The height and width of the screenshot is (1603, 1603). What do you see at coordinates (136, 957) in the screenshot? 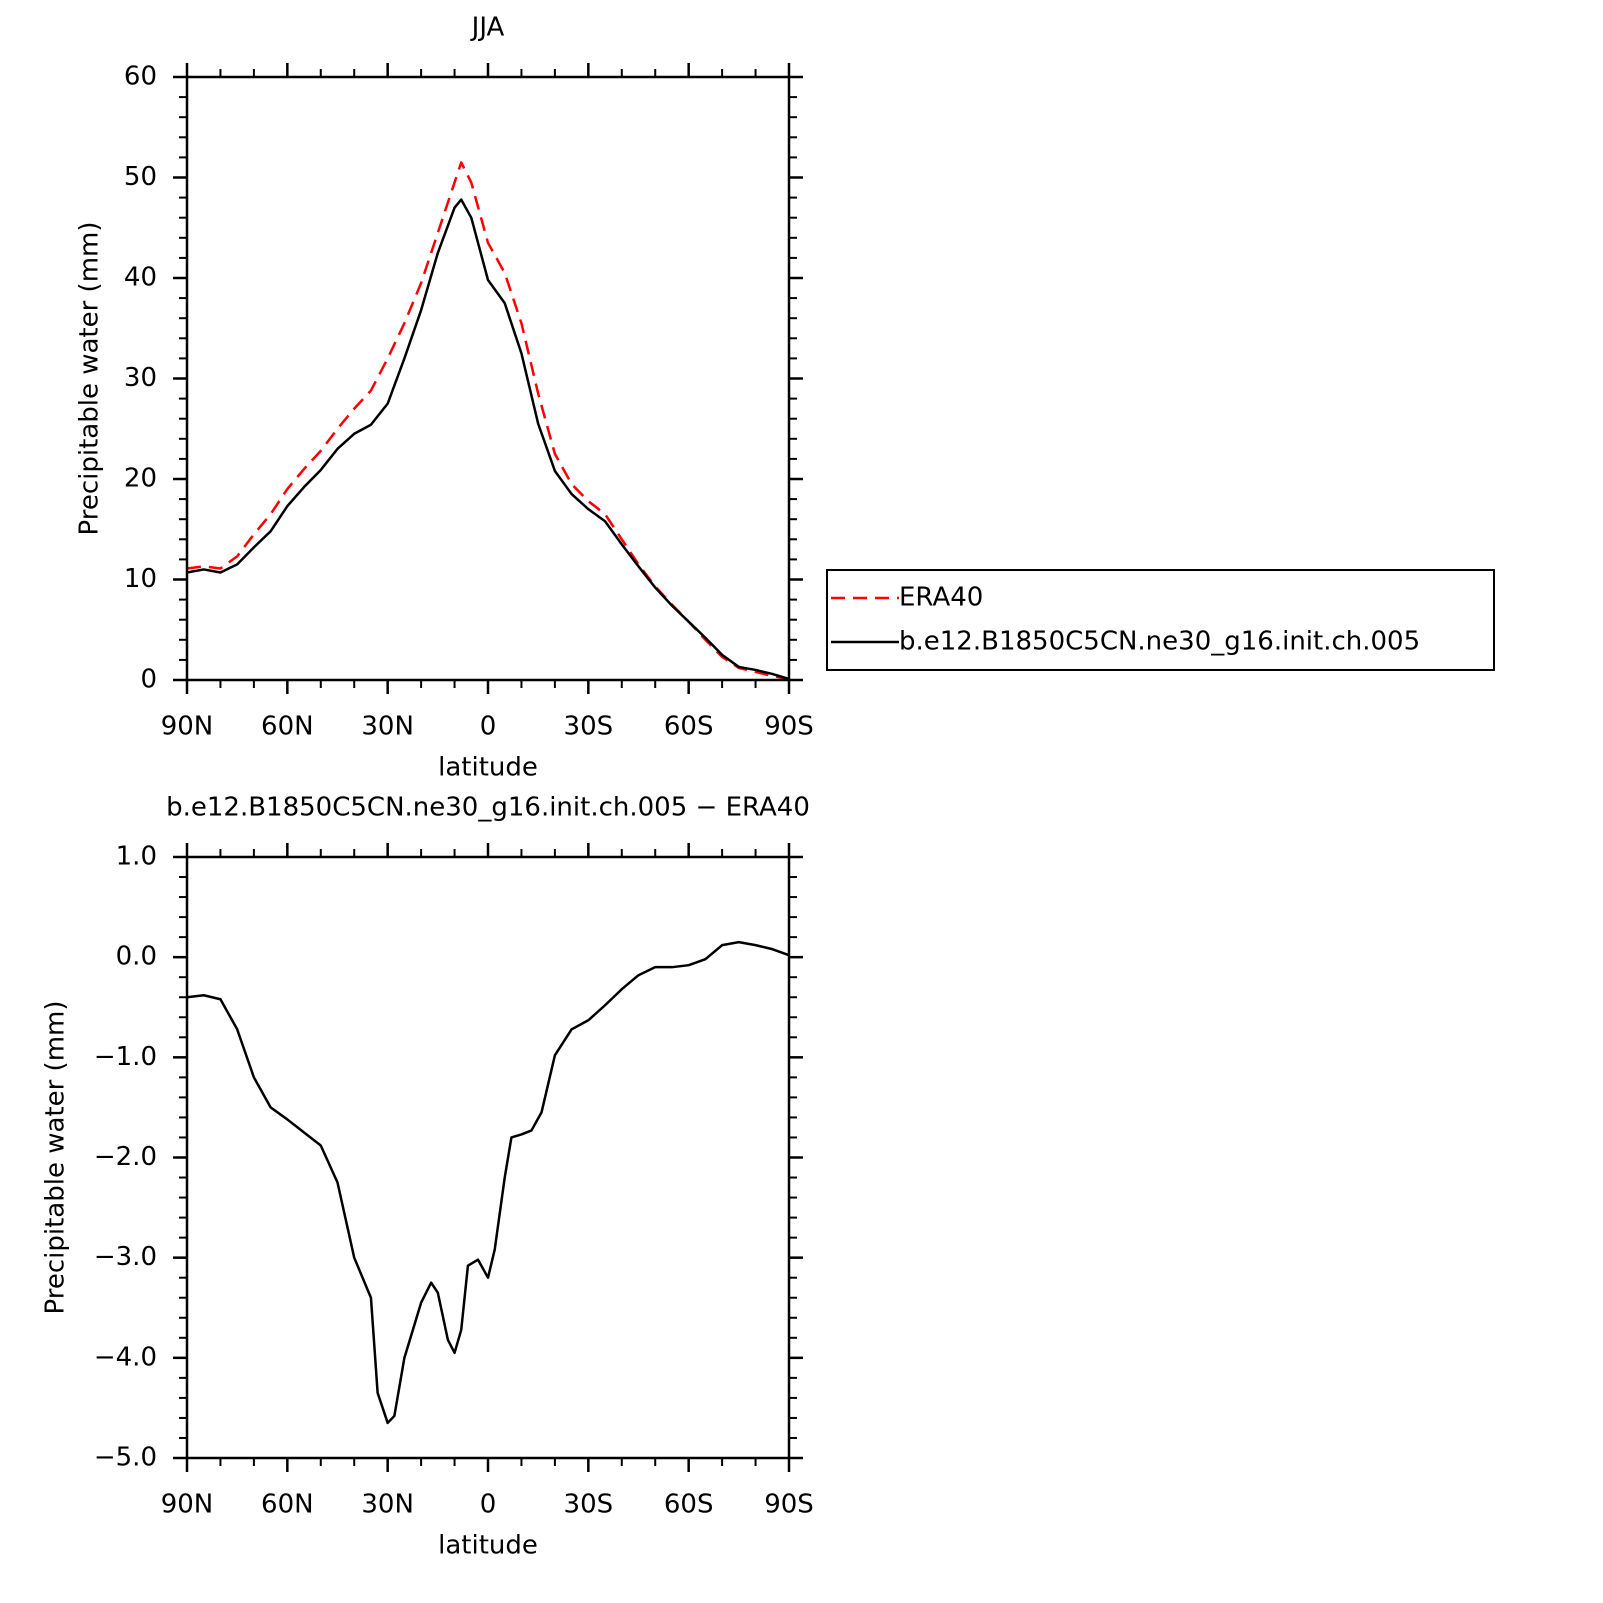
I see `y-tick-label: 0.0` at bounding box center [136, 957].